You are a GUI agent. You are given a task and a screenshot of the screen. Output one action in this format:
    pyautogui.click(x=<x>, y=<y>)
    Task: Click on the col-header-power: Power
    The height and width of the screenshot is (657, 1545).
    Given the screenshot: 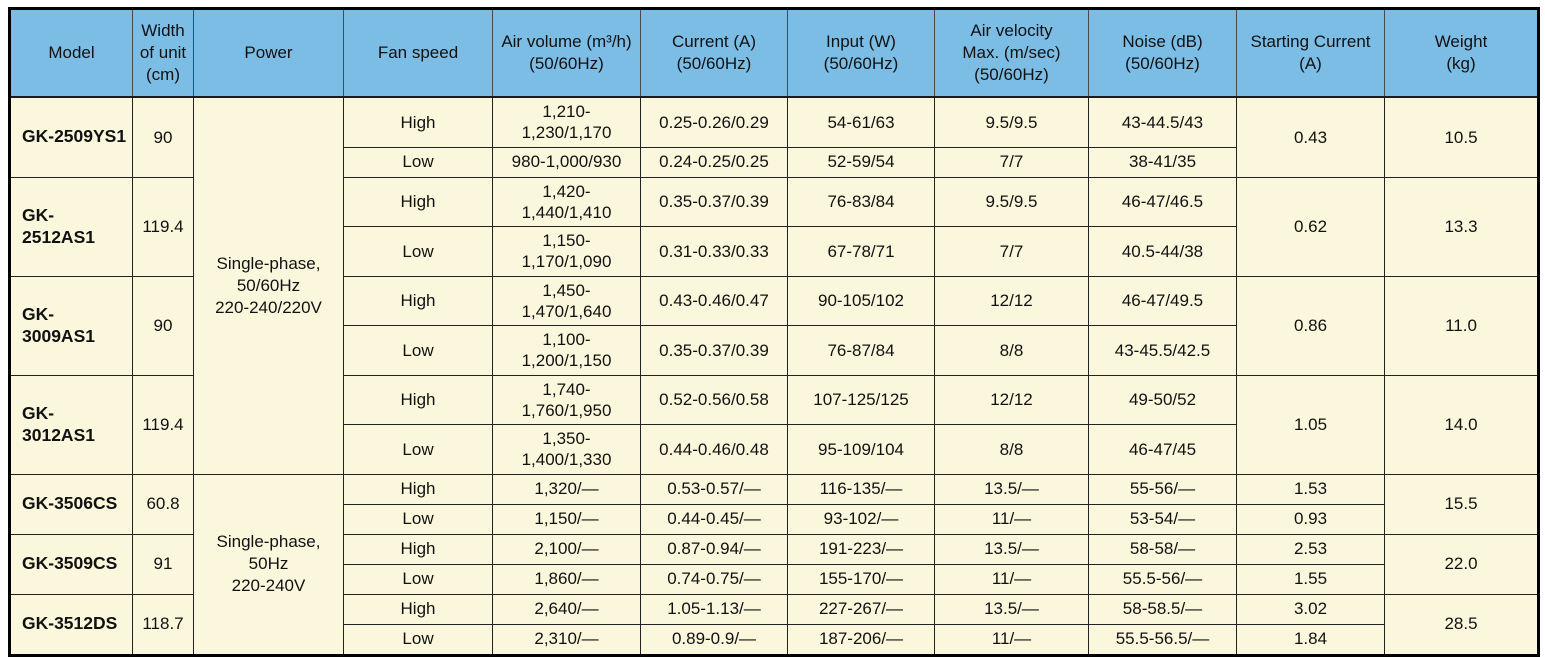 What is the action you would take?
    pyautogui.click(x=268, y=53)
    